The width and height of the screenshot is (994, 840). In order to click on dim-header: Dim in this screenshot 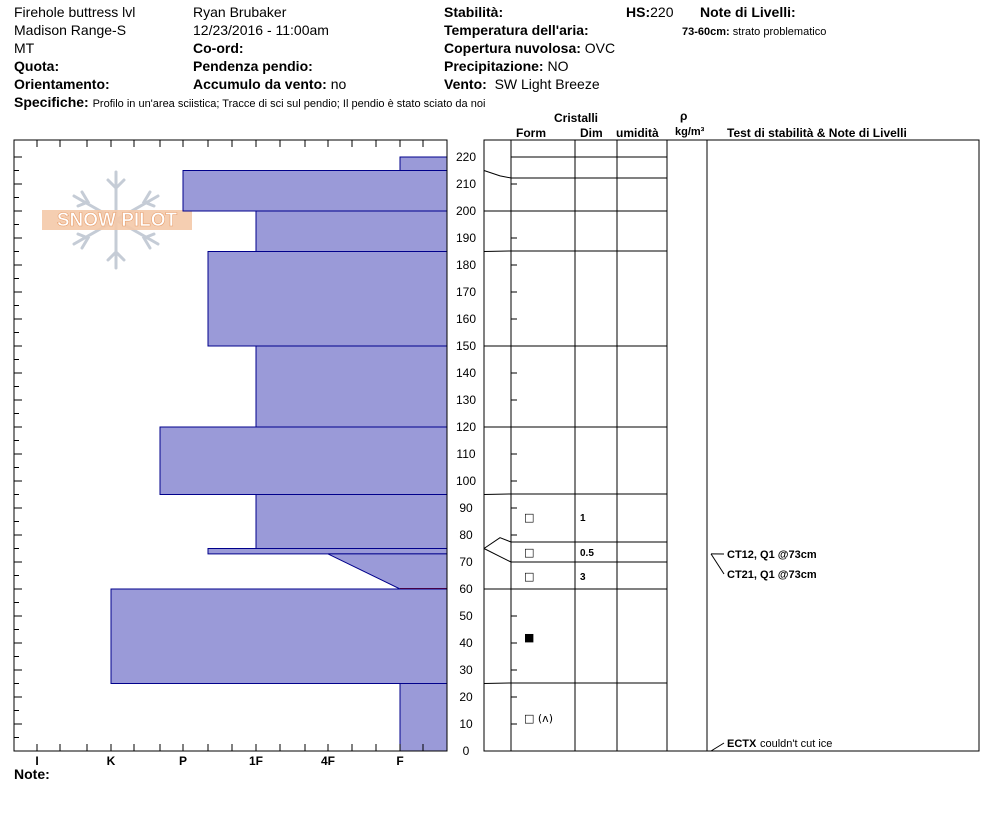, I will do `click(591, 133)`.